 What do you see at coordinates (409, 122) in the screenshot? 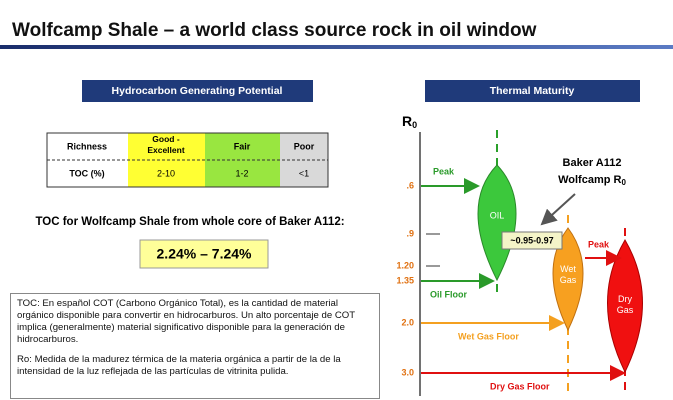
I see `axis-label: R0` at bounding box center [409, 122].